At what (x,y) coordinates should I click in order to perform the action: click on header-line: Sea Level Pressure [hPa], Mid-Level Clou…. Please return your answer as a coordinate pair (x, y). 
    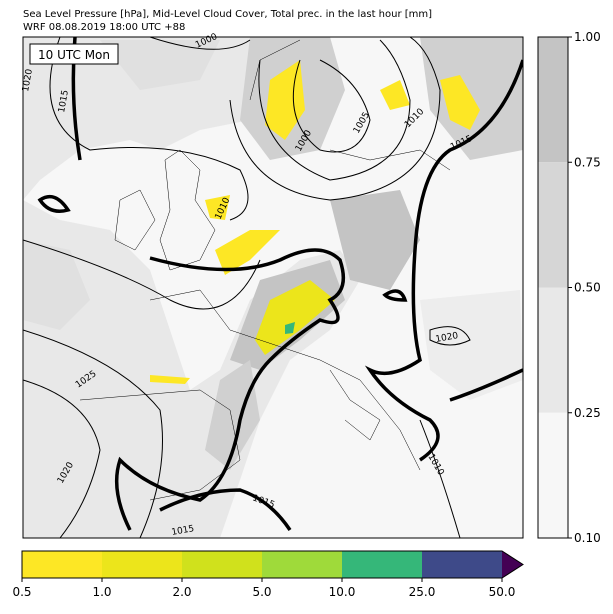
    Looking at the image, I should click on (227, 14).